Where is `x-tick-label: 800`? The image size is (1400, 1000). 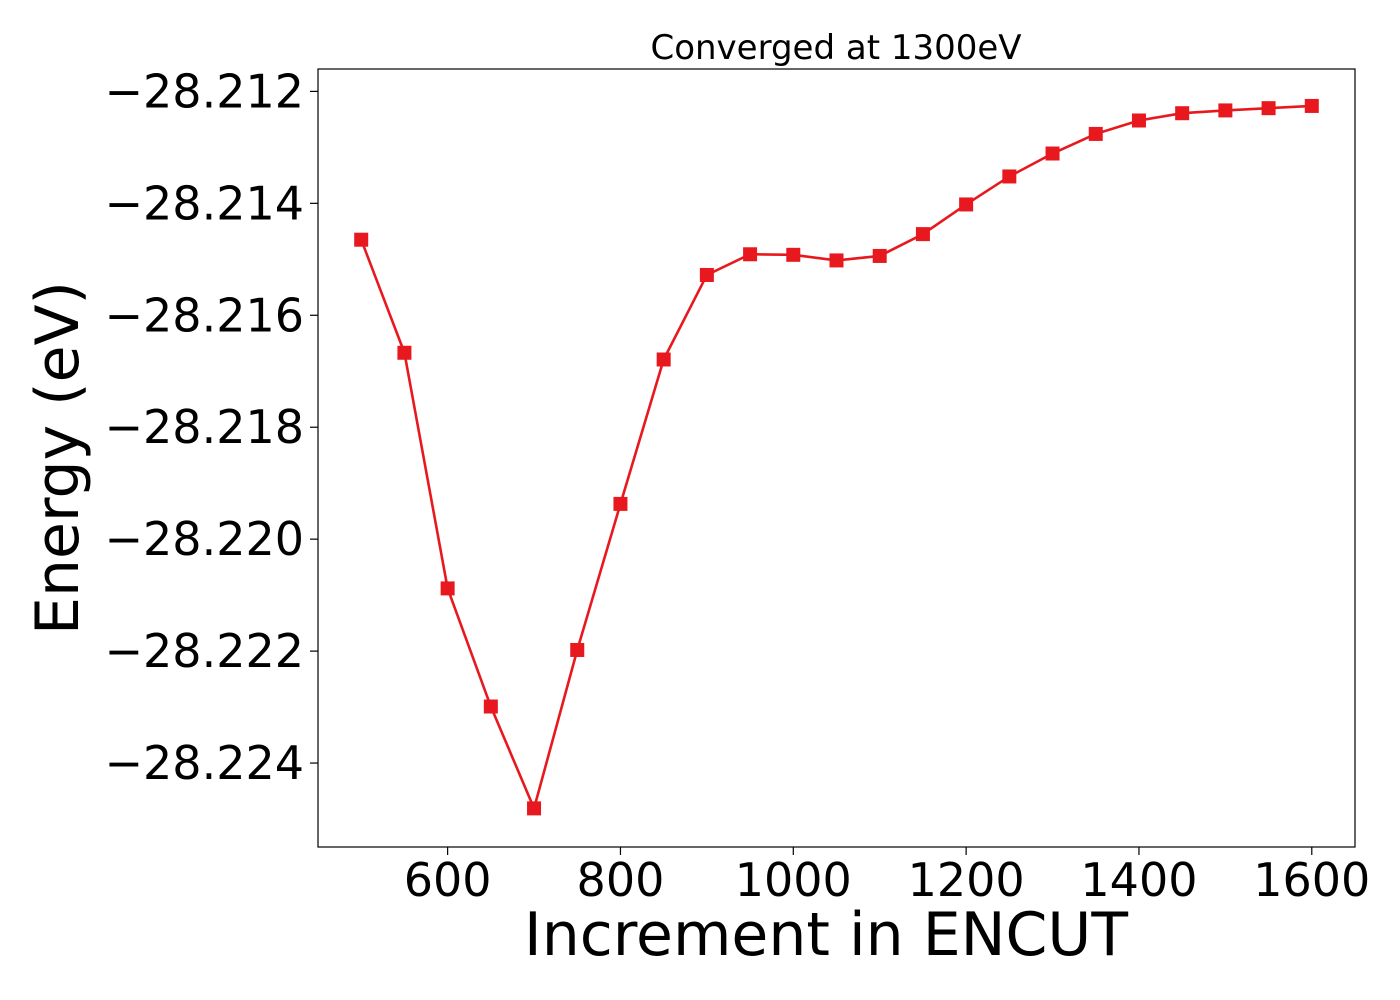
x-tick-label: 800 is located at coordinates (621, 880).